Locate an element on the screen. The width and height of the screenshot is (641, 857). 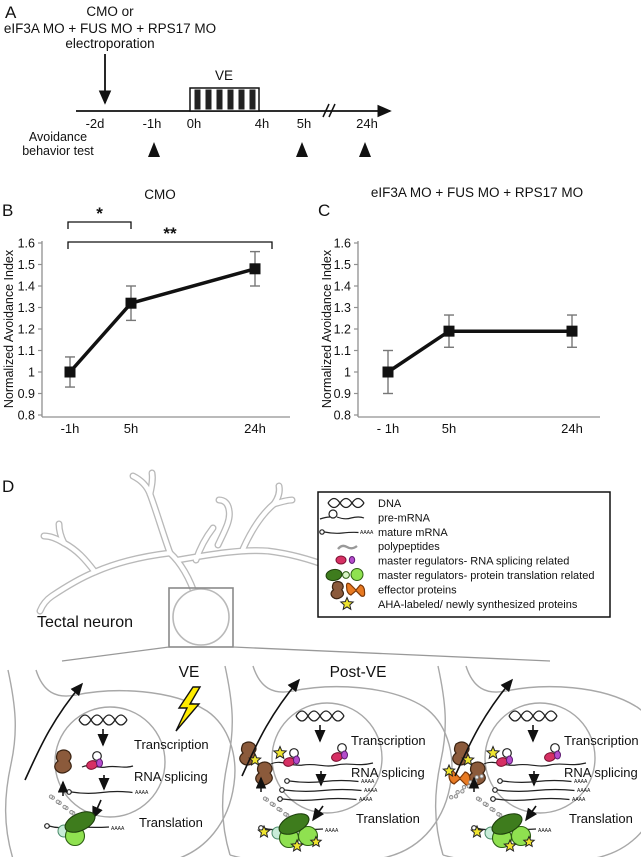
stage-label-rna-splicing: RNA splicing is located at coordinates (388, 772).